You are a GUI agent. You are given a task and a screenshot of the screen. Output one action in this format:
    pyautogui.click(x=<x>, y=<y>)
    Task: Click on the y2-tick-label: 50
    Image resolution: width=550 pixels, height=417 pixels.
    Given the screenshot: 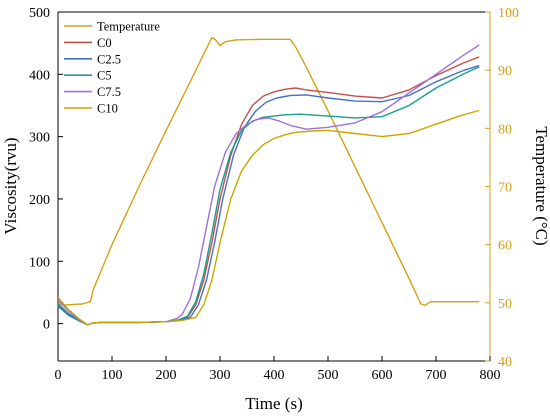 What is the action you would take?
    pyautogui.click(x=505, y=304)
    